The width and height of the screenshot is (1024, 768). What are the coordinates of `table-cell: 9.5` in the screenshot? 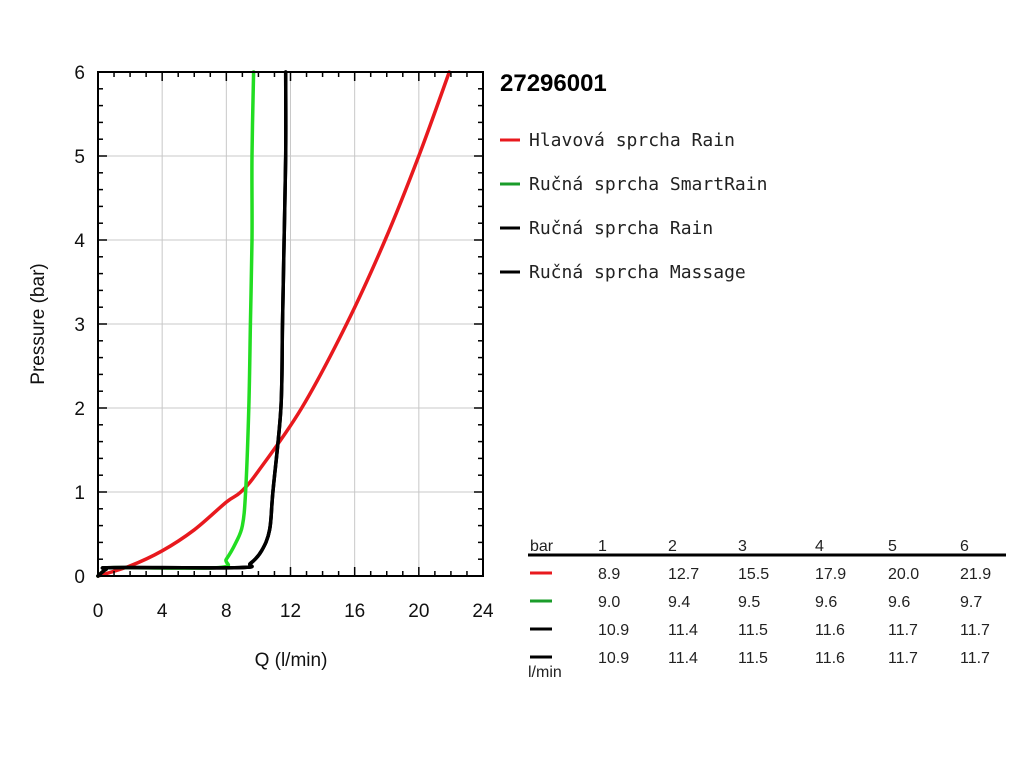 It's located at (749, 602).